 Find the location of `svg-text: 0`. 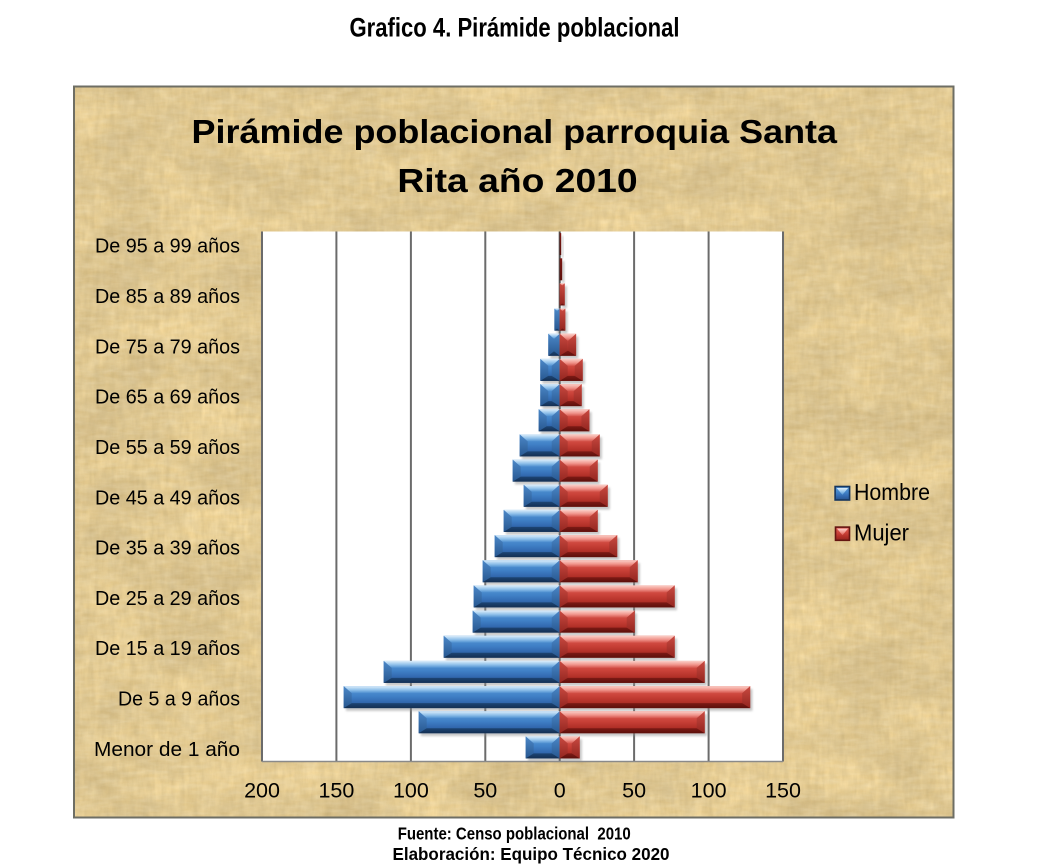

svg-text: 0 is located at coordinates (560, 791).